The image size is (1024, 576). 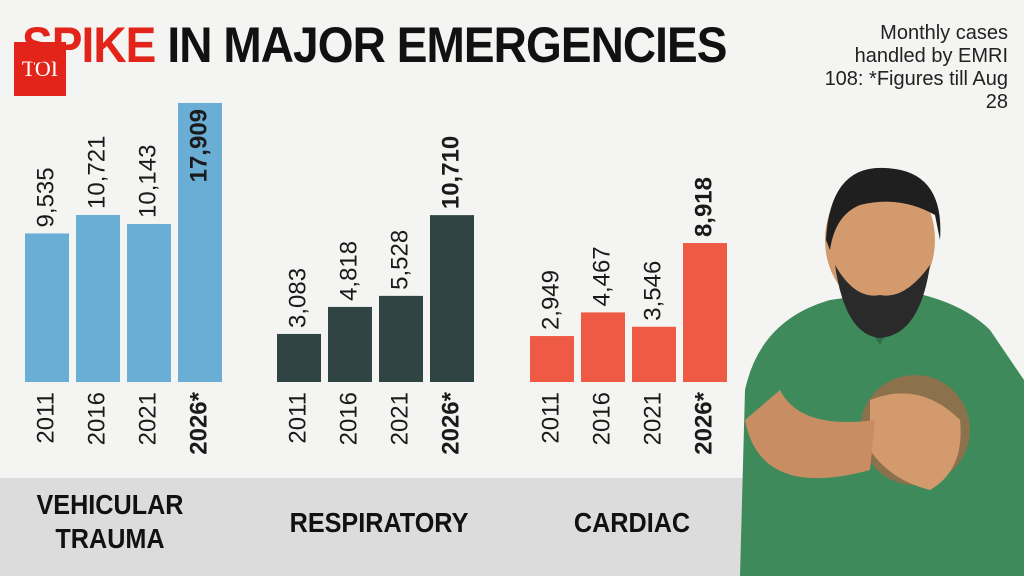 What do you see at coordinates (703, 207) in the screenshot?
I see `value-label: 8,918` at bounding box center [703, 207].